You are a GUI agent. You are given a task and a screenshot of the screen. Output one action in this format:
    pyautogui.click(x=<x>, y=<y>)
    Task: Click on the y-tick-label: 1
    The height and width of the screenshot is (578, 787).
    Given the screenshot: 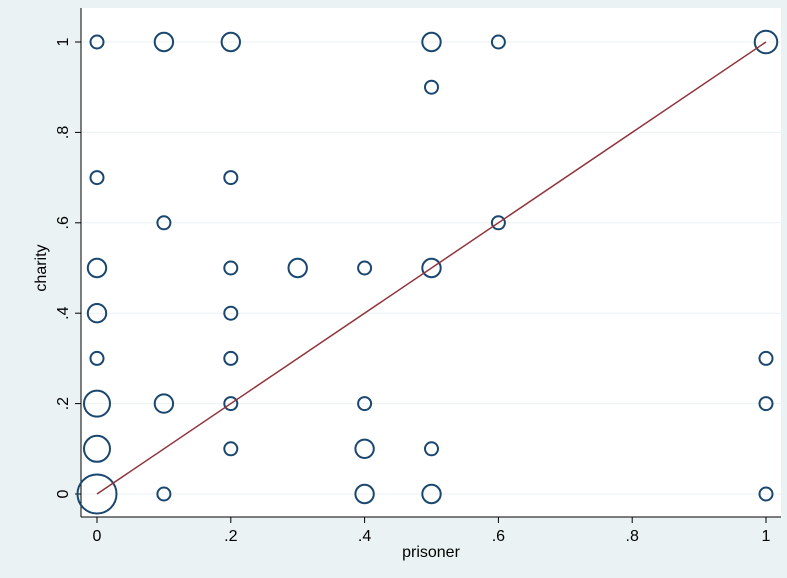 What is the action you would take?
    pyautogui.click(x=63, y=41)
    